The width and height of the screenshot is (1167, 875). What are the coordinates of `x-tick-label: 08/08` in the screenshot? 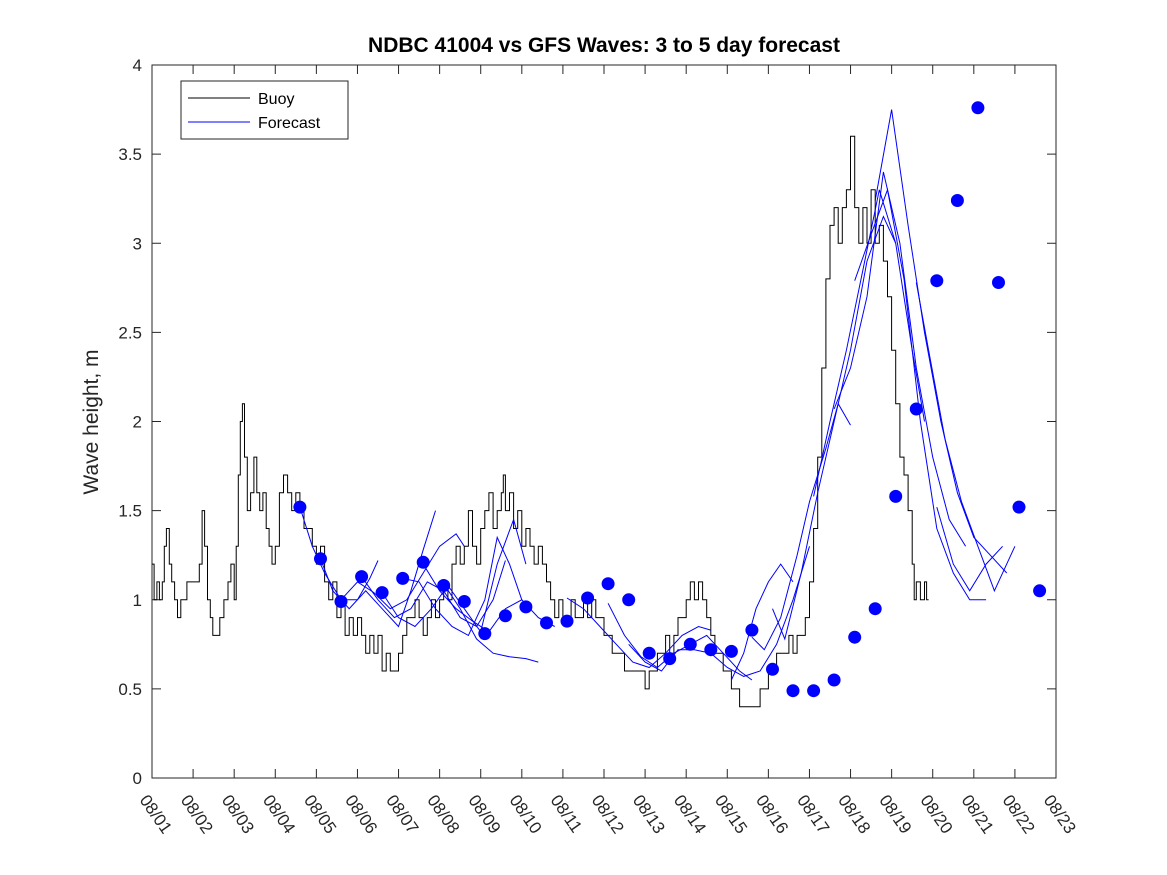 It's located at (443, 814).